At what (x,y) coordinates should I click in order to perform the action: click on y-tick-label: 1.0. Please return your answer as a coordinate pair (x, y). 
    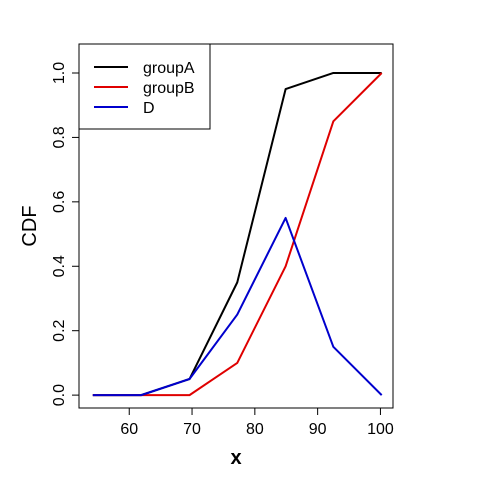
    Looking at the image, I should click on (59, 73).